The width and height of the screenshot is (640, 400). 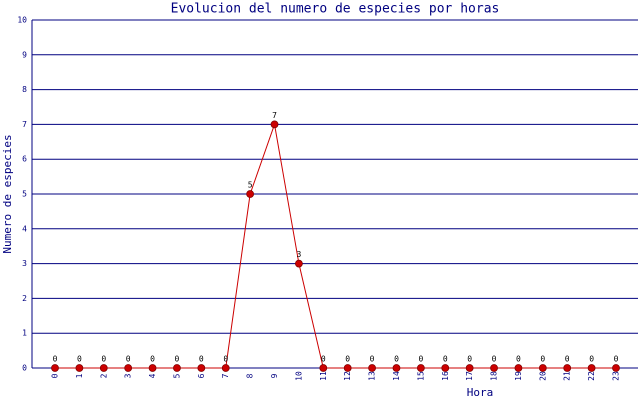 I want to click on x-tick-label: 3, so click(x=128, y=375).